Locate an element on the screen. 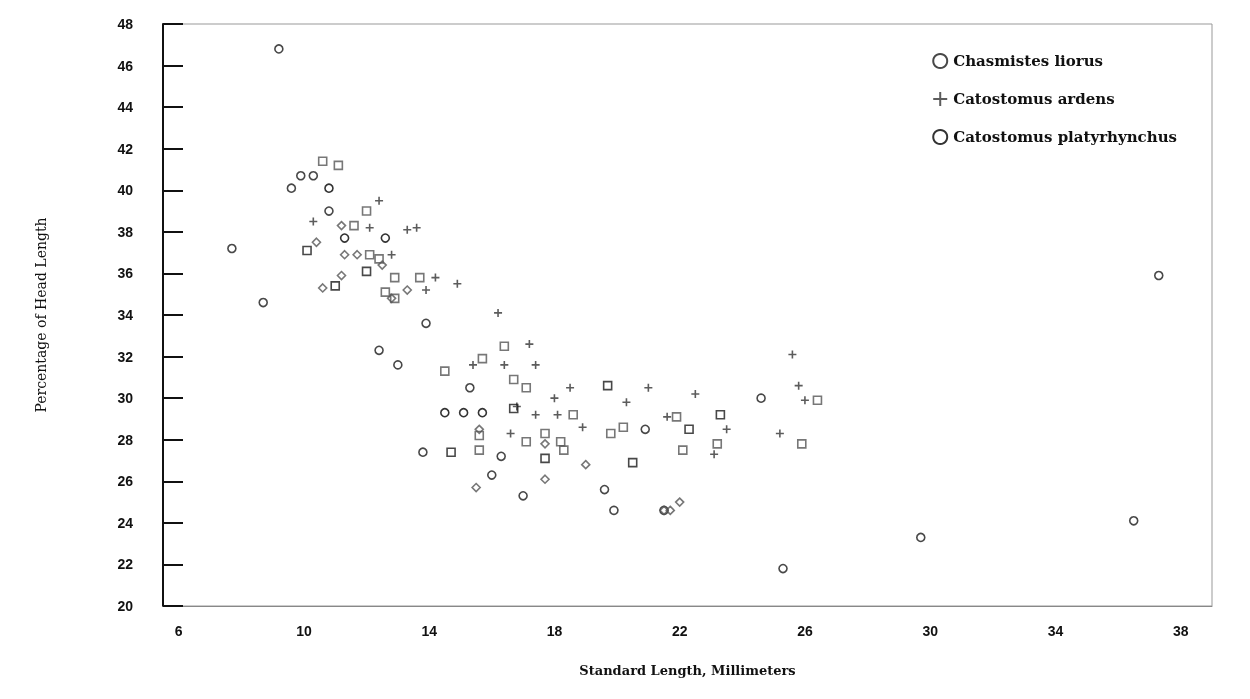  y-tick-label: 36 is located at coordinates (125, 273).